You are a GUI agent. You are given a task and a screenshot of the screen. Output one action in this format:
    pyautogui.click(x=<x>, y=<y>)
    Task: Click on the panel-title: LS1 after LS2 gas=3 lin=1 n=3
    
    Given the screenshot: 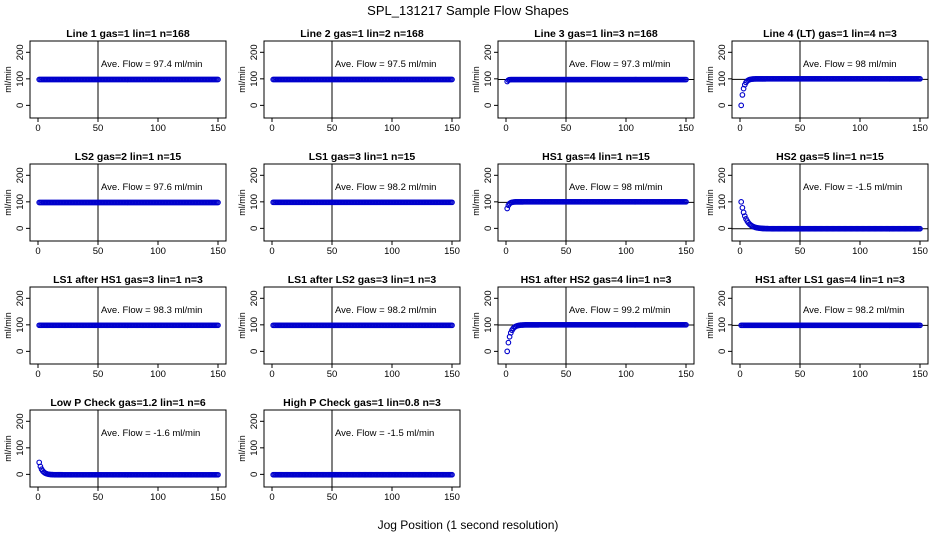 What is the action you would take?
    pyautogui.click(x=362, y=280)
    